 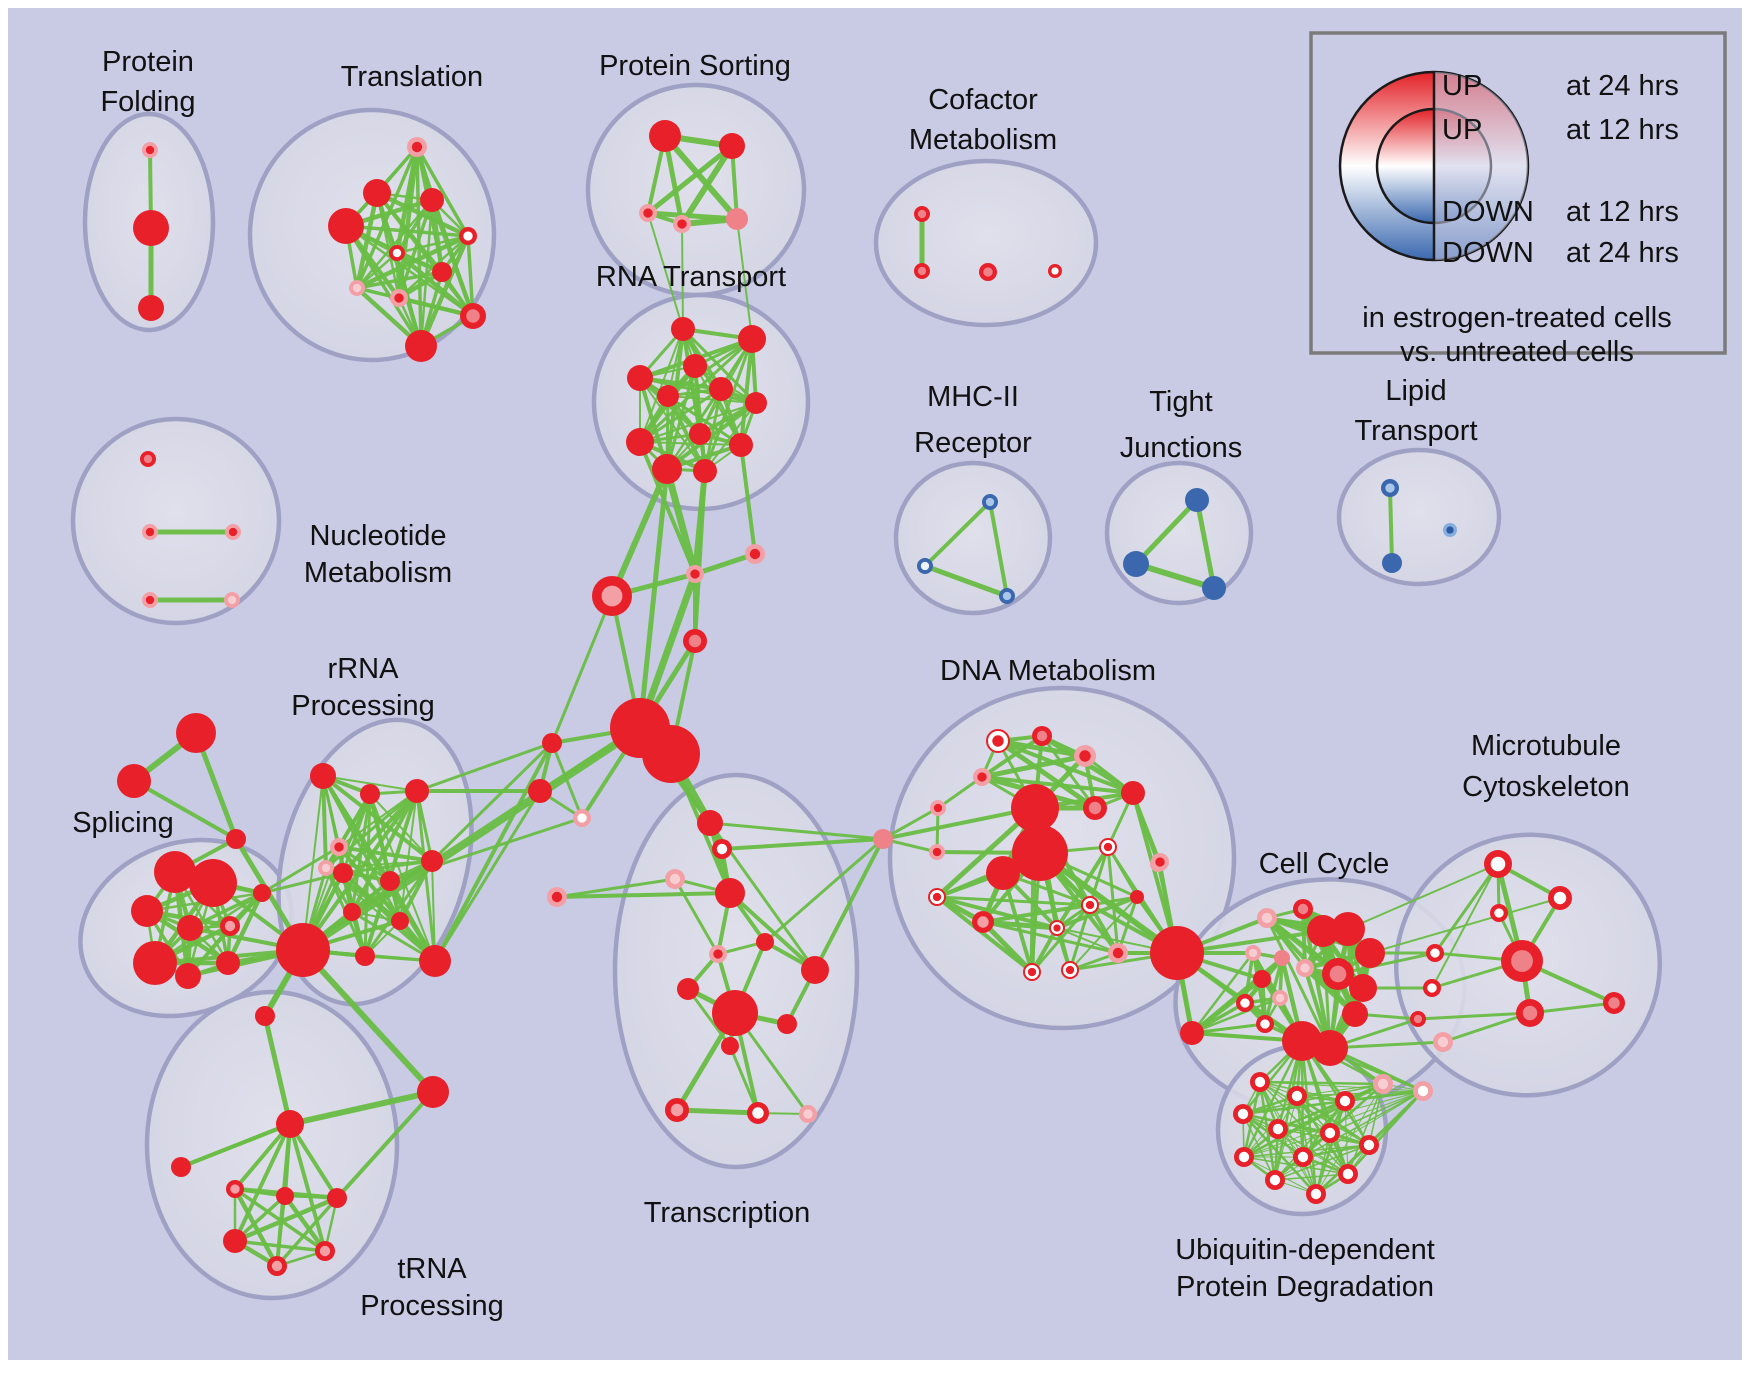 I want to click on cluster-label-dna-metabolism: DNA Metabolism, so click(x=1048, y=671).